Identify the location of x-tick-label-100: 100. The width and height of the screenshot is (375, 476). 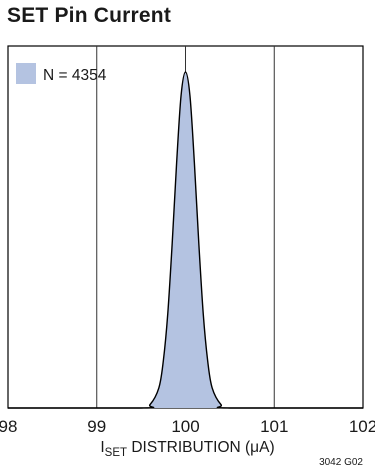
(185, 426).